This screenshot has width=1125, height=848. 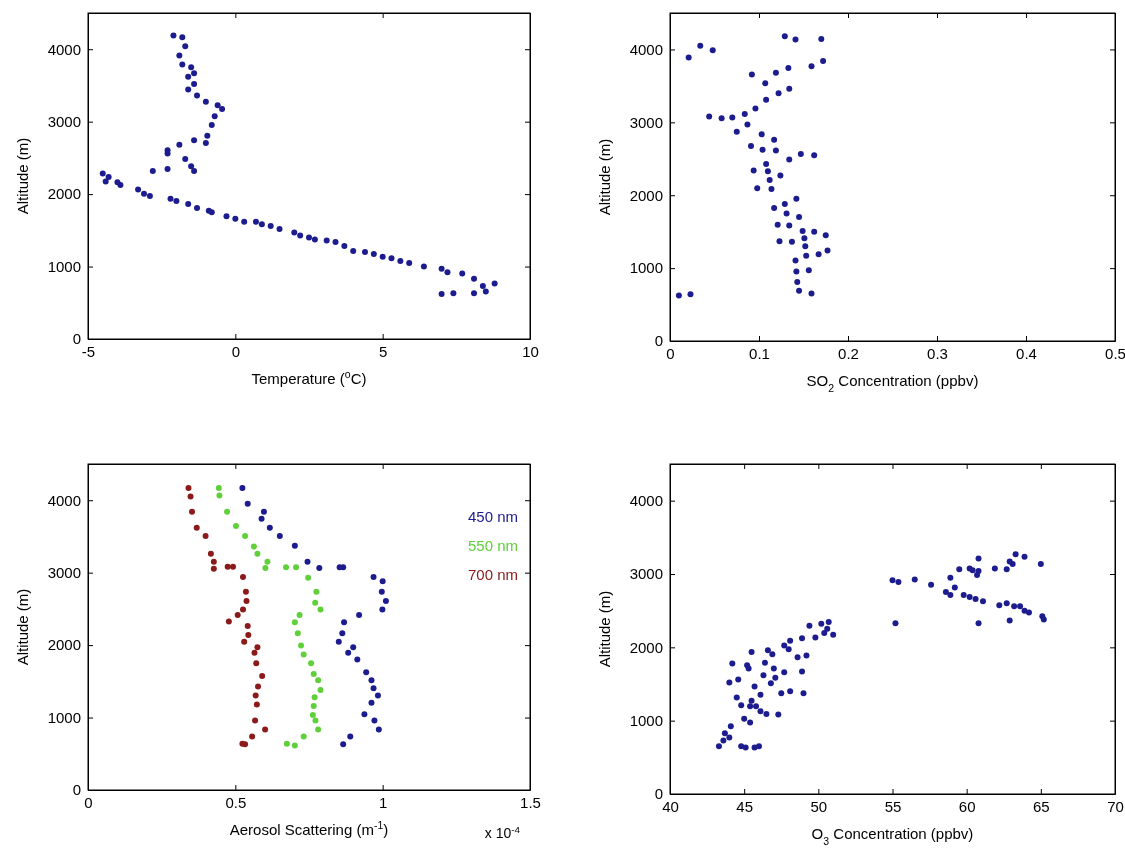 I want to click on x-axis-title: O$_{3}$ Concentration (ppbv), so click(x=892, y=836).